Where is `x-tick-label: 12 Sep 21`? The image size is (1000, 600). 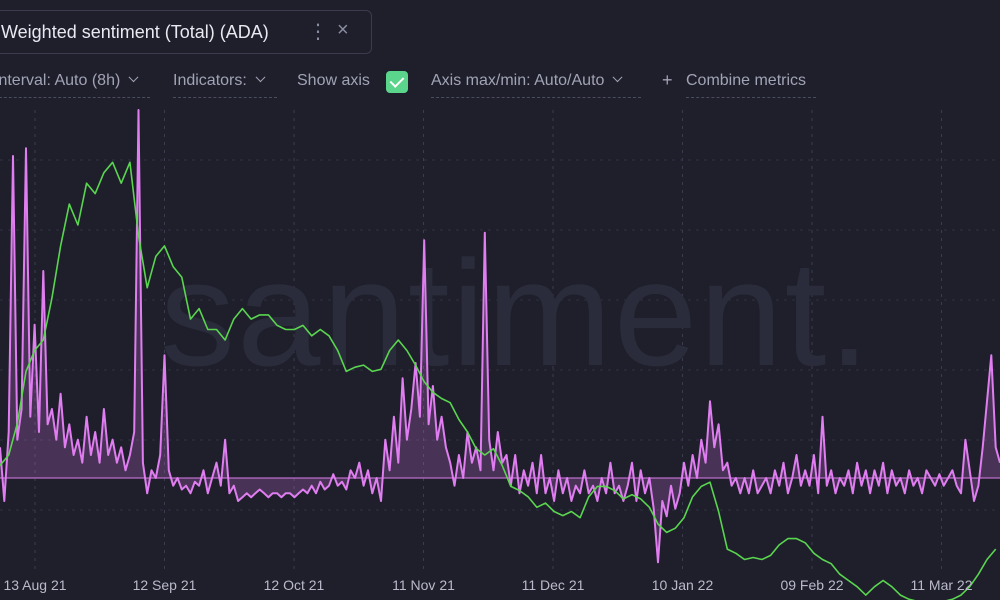 x-tick-label: 12 Sep 21 is located at coordinates (165, 585).